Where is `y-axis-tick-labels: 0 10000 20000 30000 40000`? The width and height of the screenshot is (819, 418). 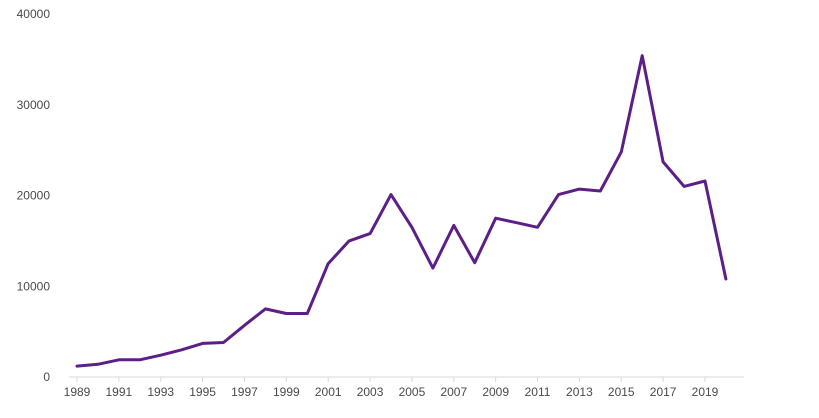
y-axis-tick-labels: 0 10000 20000 30000 40000 is located at coordinates (34, 195).